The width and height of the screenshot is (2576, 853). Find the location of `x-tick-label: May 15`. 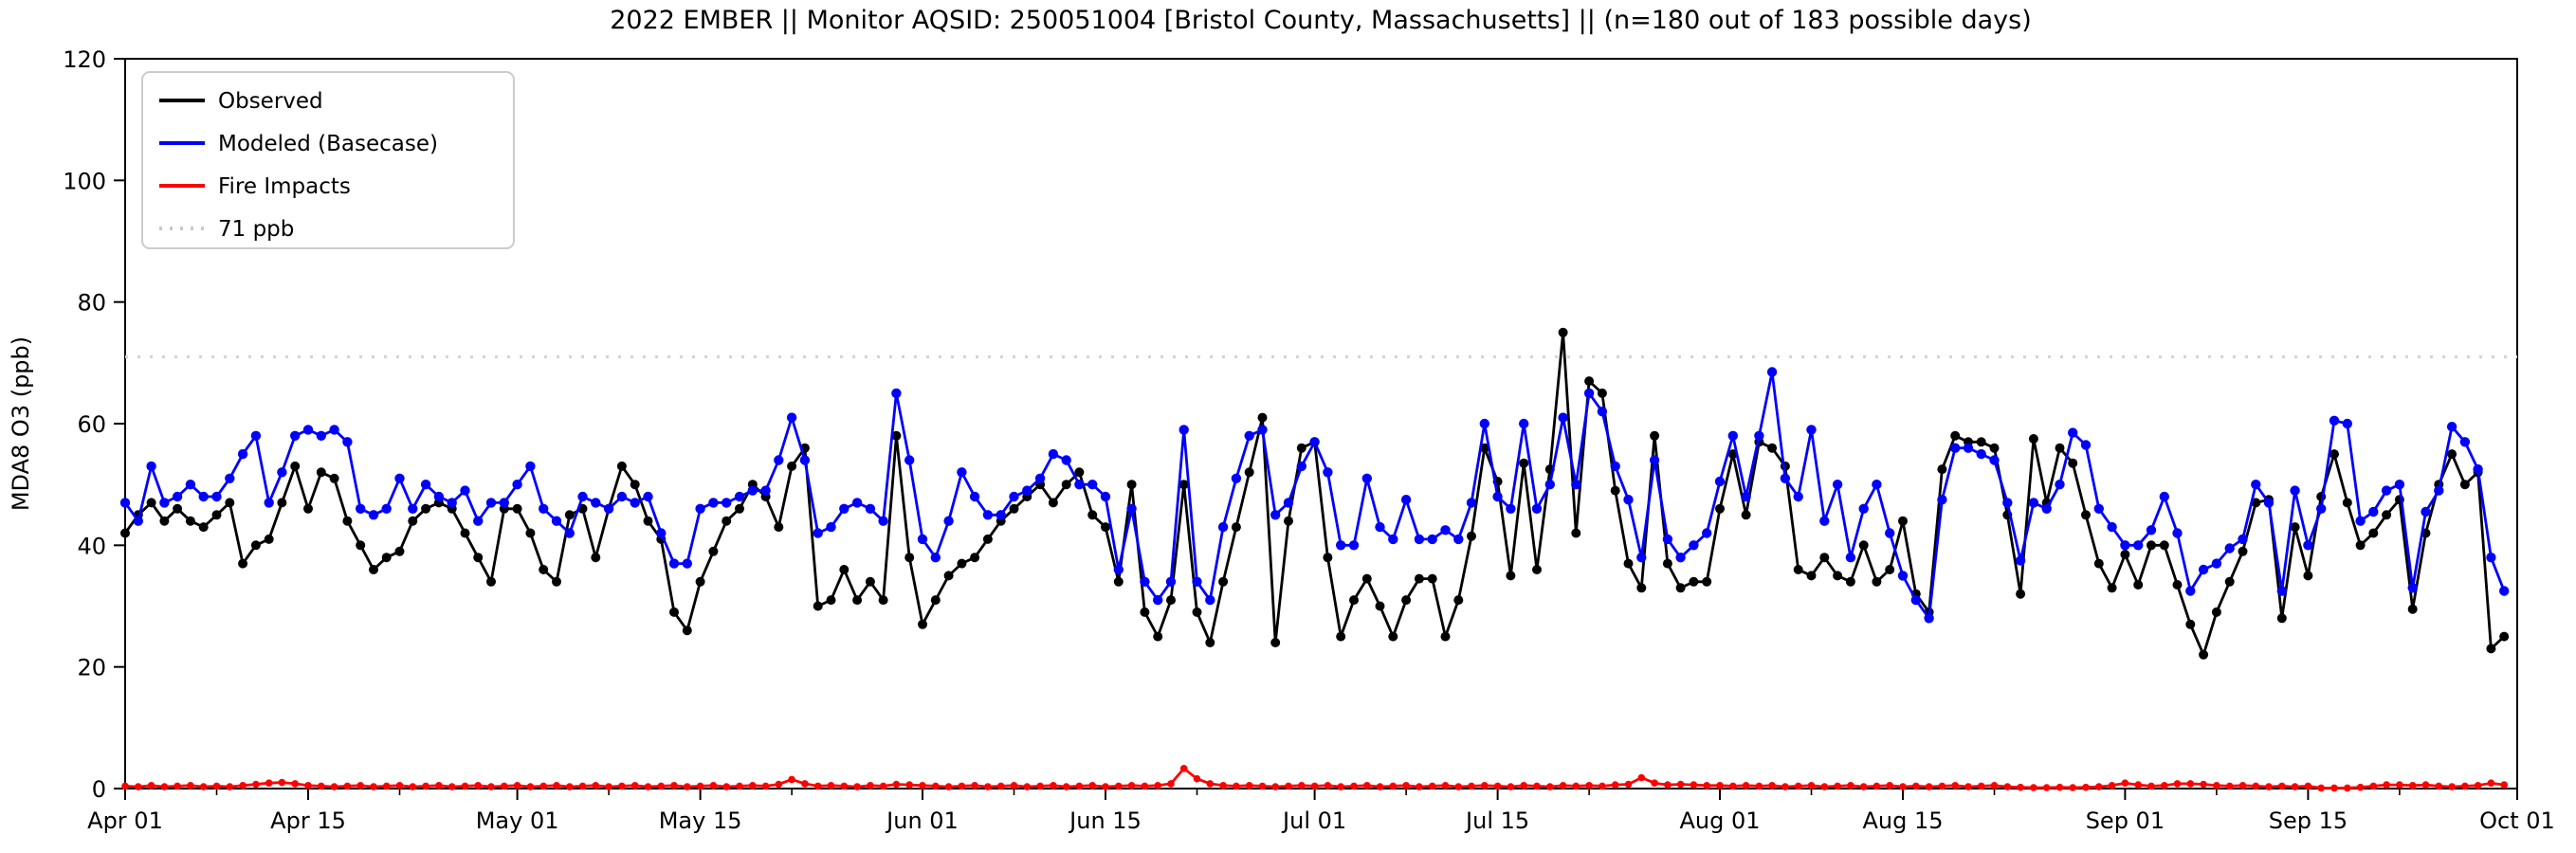

x-tick-label: May 15 is located at coordinates (700, 821).